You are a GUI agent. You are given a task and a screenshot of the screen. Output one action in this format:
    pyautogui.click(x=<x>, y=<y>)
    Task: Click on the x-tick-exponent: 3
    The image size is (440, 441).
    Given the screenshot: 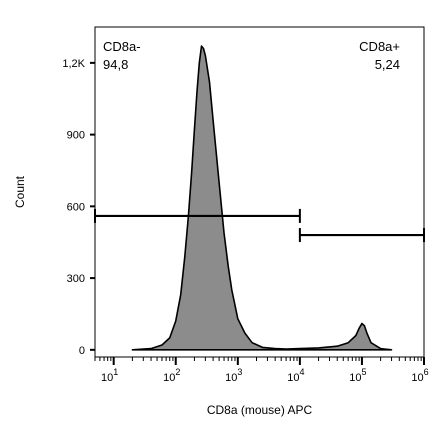 What is the action you would take?
    pyautogui.click(x=239, y=372)
    